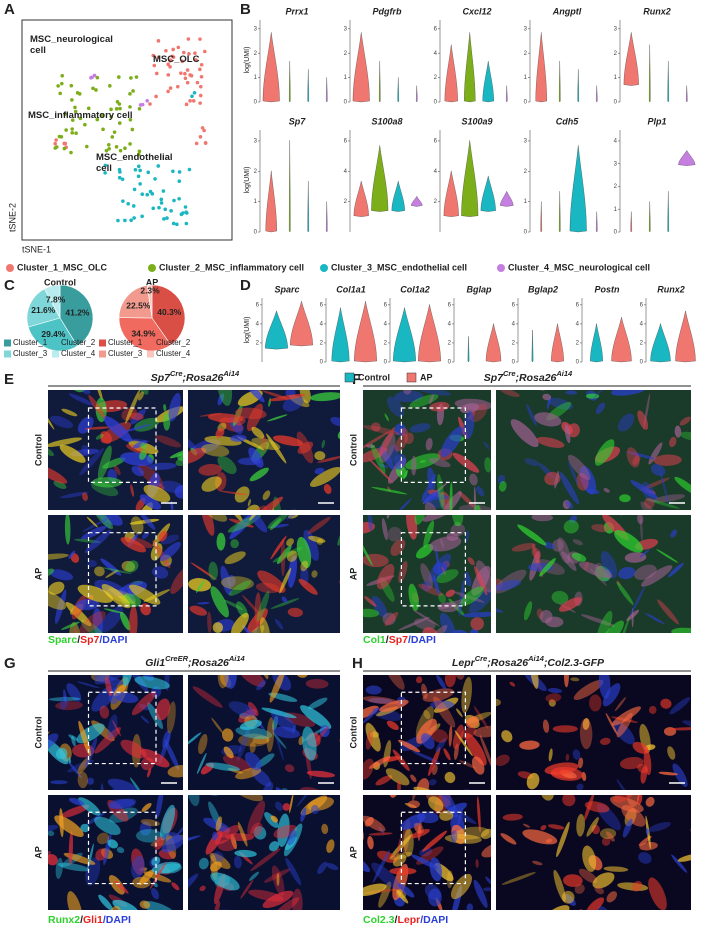  What do you see at coordinates (671, 289) in the screenshot?
I see `gene-name: Runx2` at bounding box center [671, 289].